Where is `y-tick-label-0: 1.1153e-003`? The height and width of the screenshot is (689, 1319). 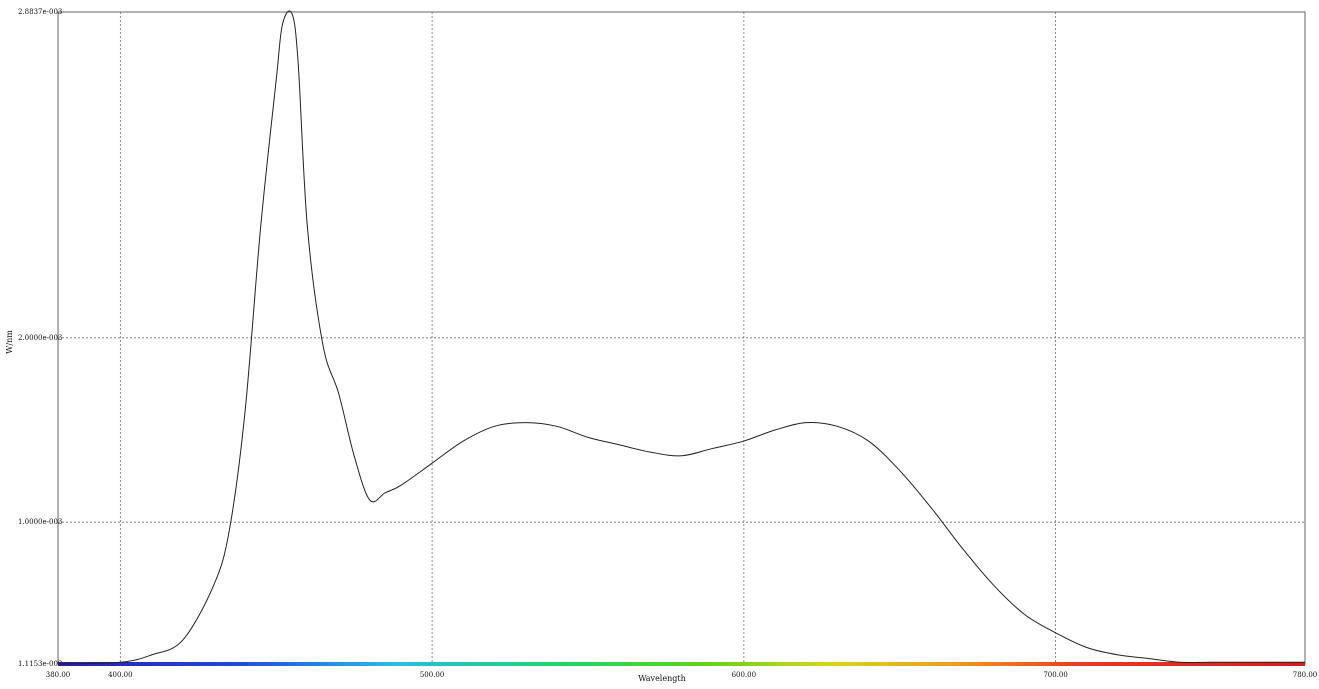 y-tick-label-0: 1.1153e-003 is located at coordinates (40, 664).